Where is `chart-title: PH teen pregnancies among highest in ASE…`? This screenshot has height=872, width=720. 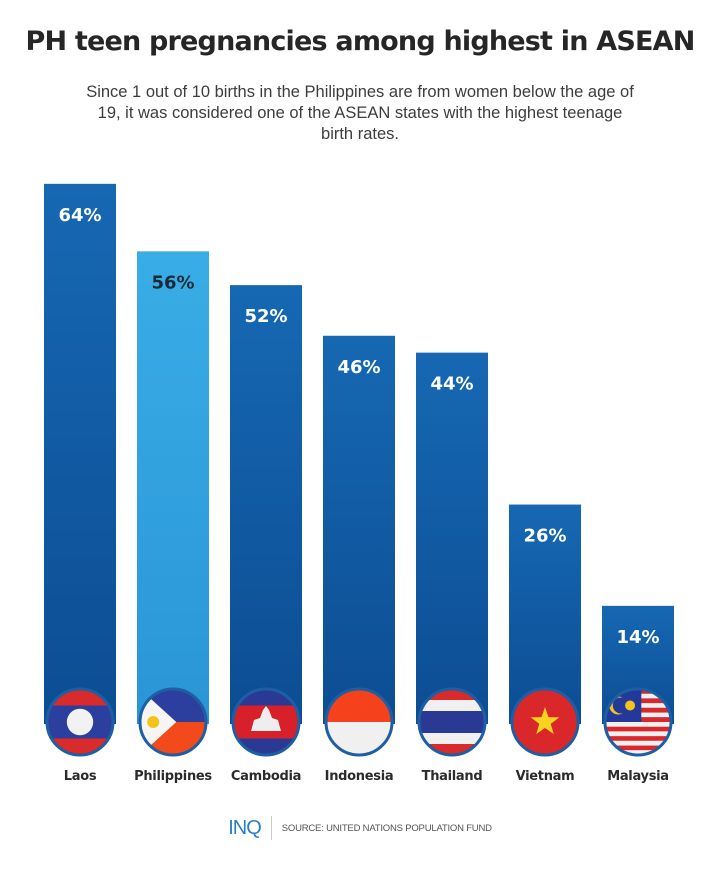
chart-title: PH teen pregnancies among highest in ASE… is located at coordinates (360, 41).